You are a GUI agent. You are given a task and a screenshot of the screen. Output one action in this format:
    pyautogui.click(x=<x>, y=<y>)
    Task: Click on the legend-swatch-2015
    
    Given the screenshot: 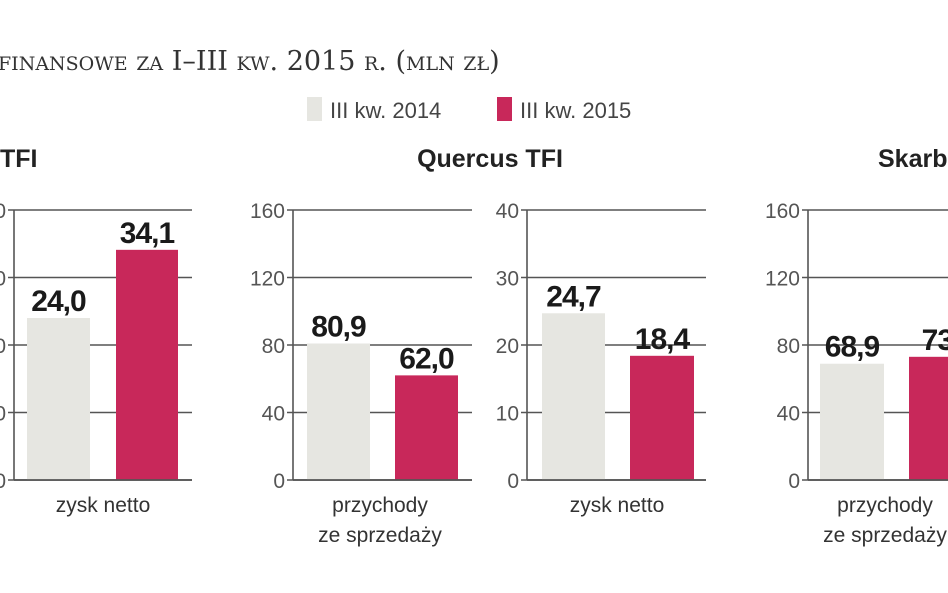 What is the action you would take?
    pyautogui.click(x=504, y=109)
    